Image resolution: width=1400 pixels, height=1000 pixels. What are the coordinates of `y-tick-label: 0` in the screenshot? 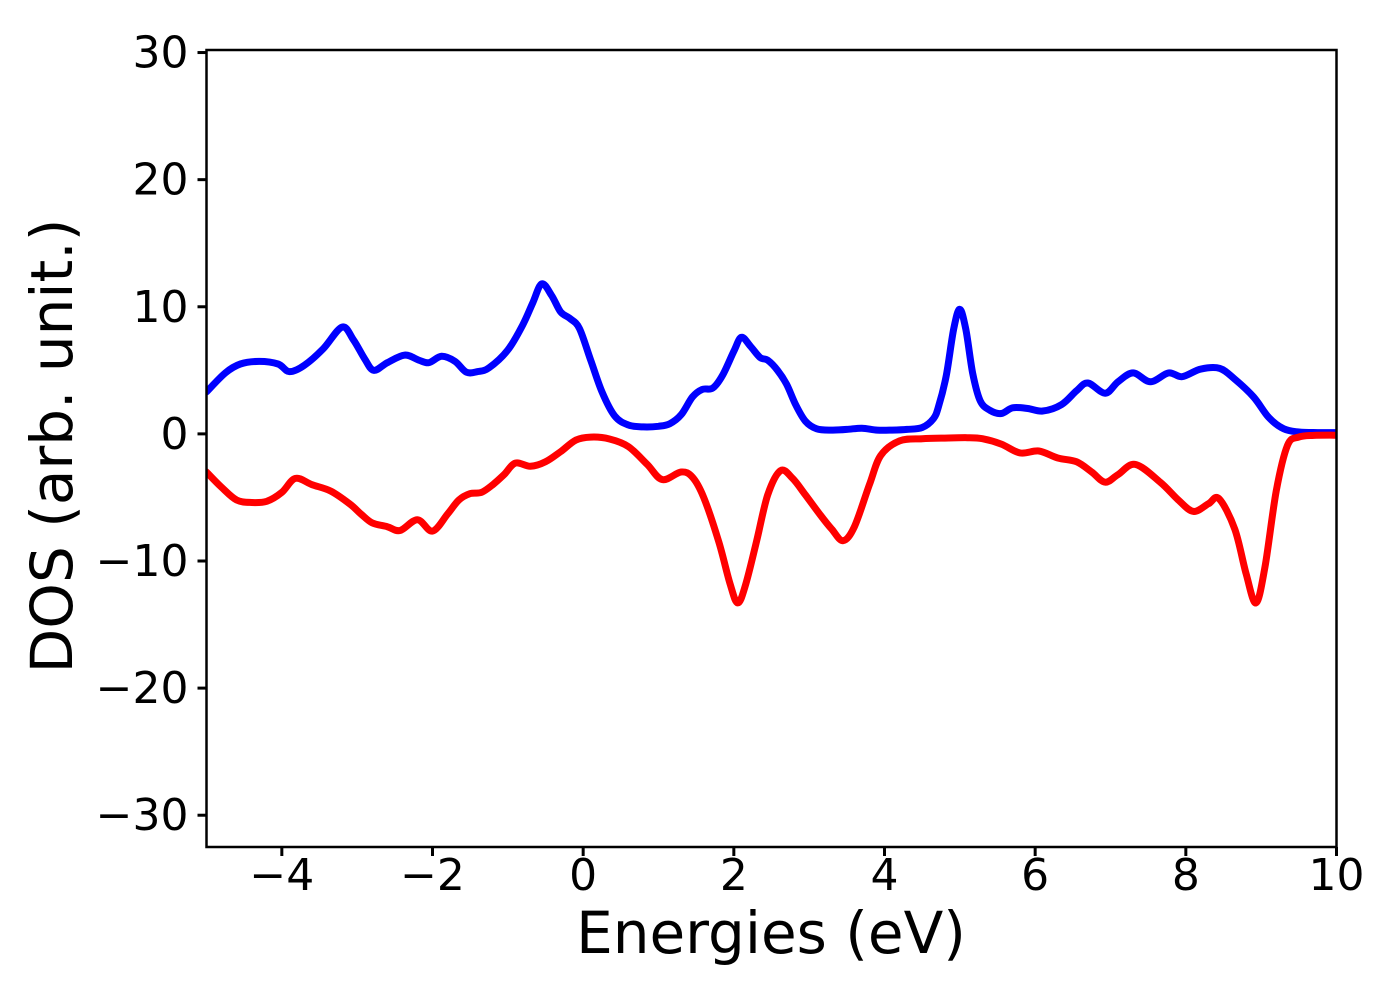 It's located at (175, 434).